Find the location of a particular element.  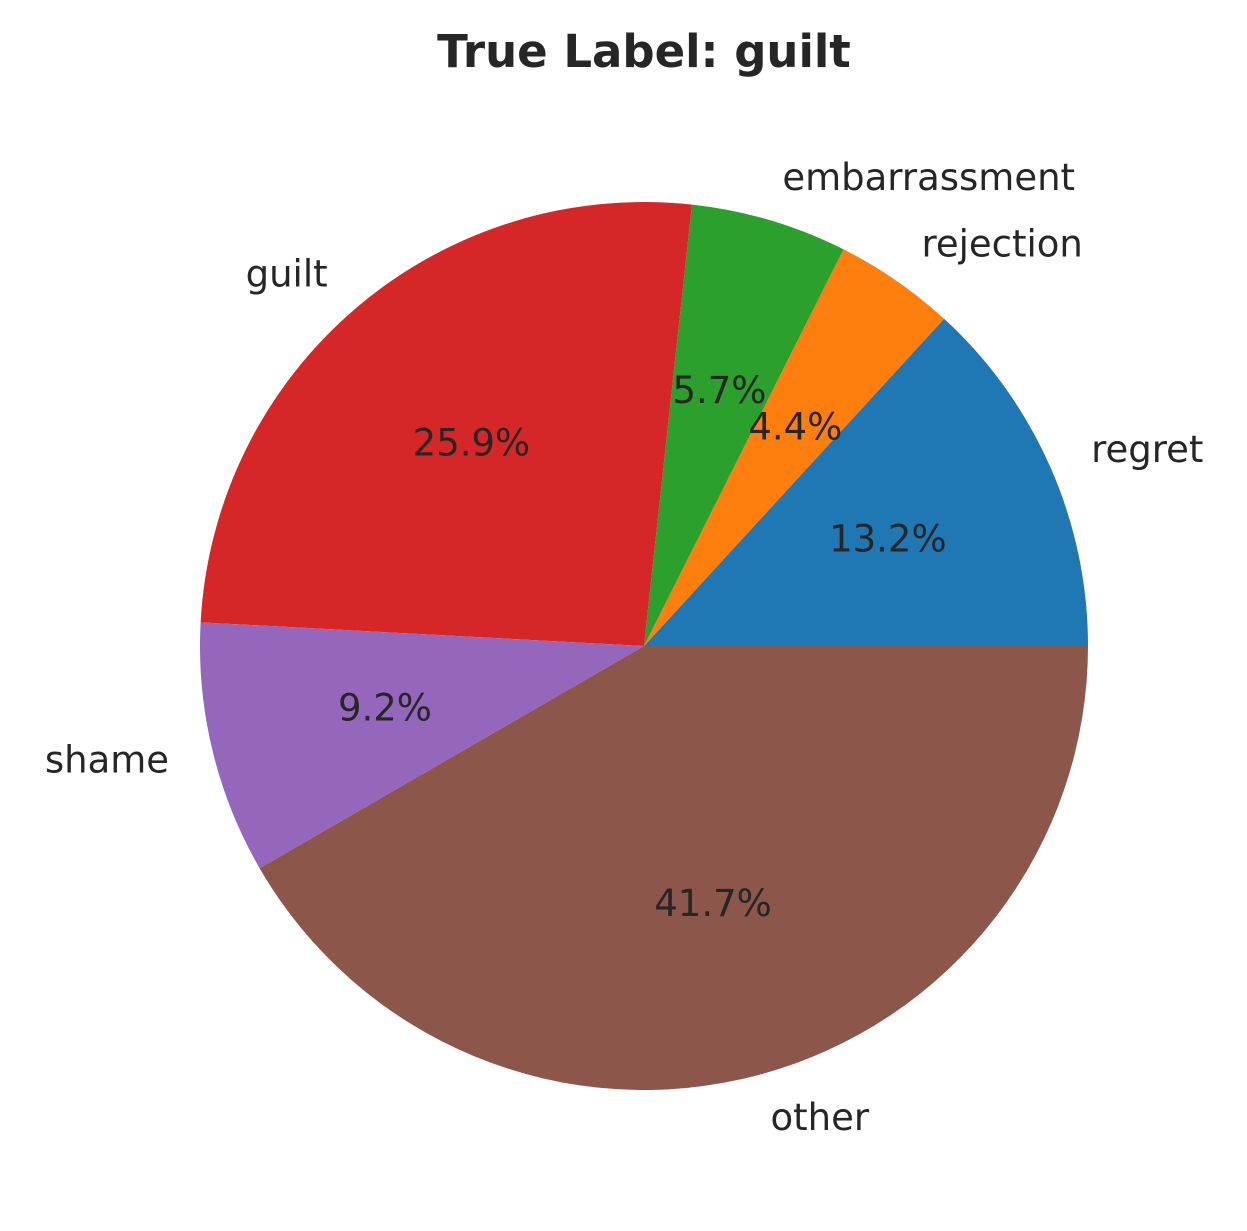

slice-label-guilt: guilt is located at coordinates (287, 273).